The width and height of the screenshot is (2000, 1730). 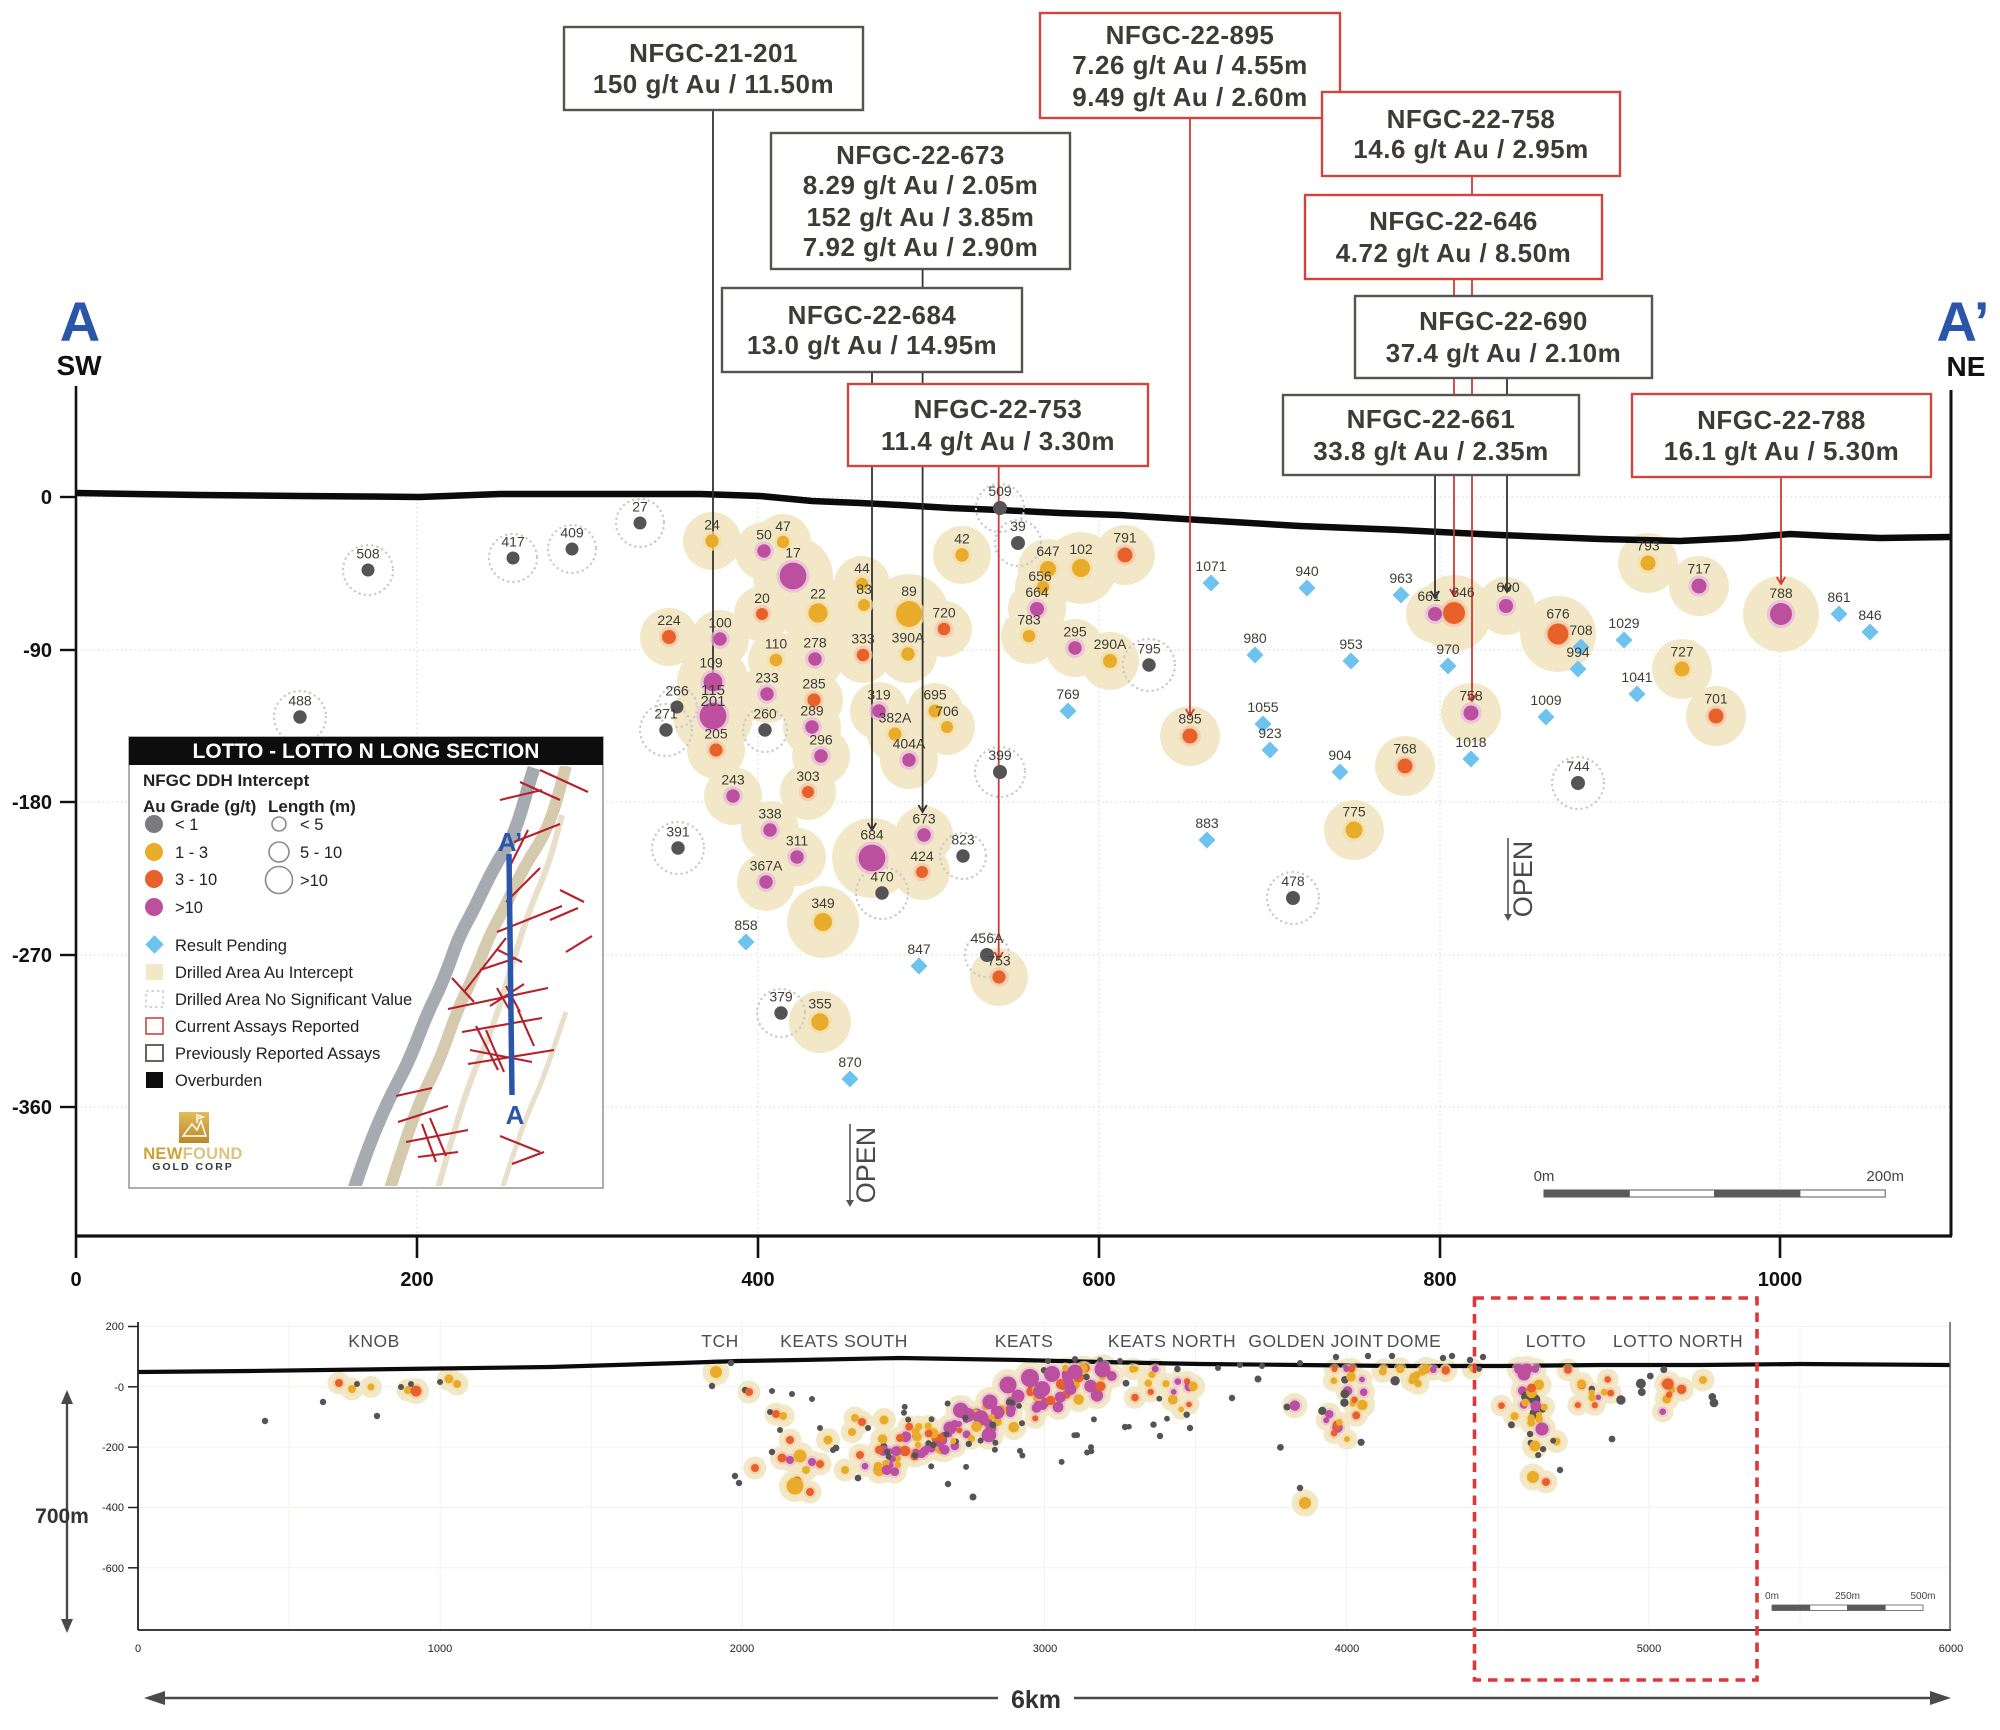 What do you see at coordinates (321, 853) in the screenshot?
I see `svg-text: 5 - 10` at bounding box center [321, 853].